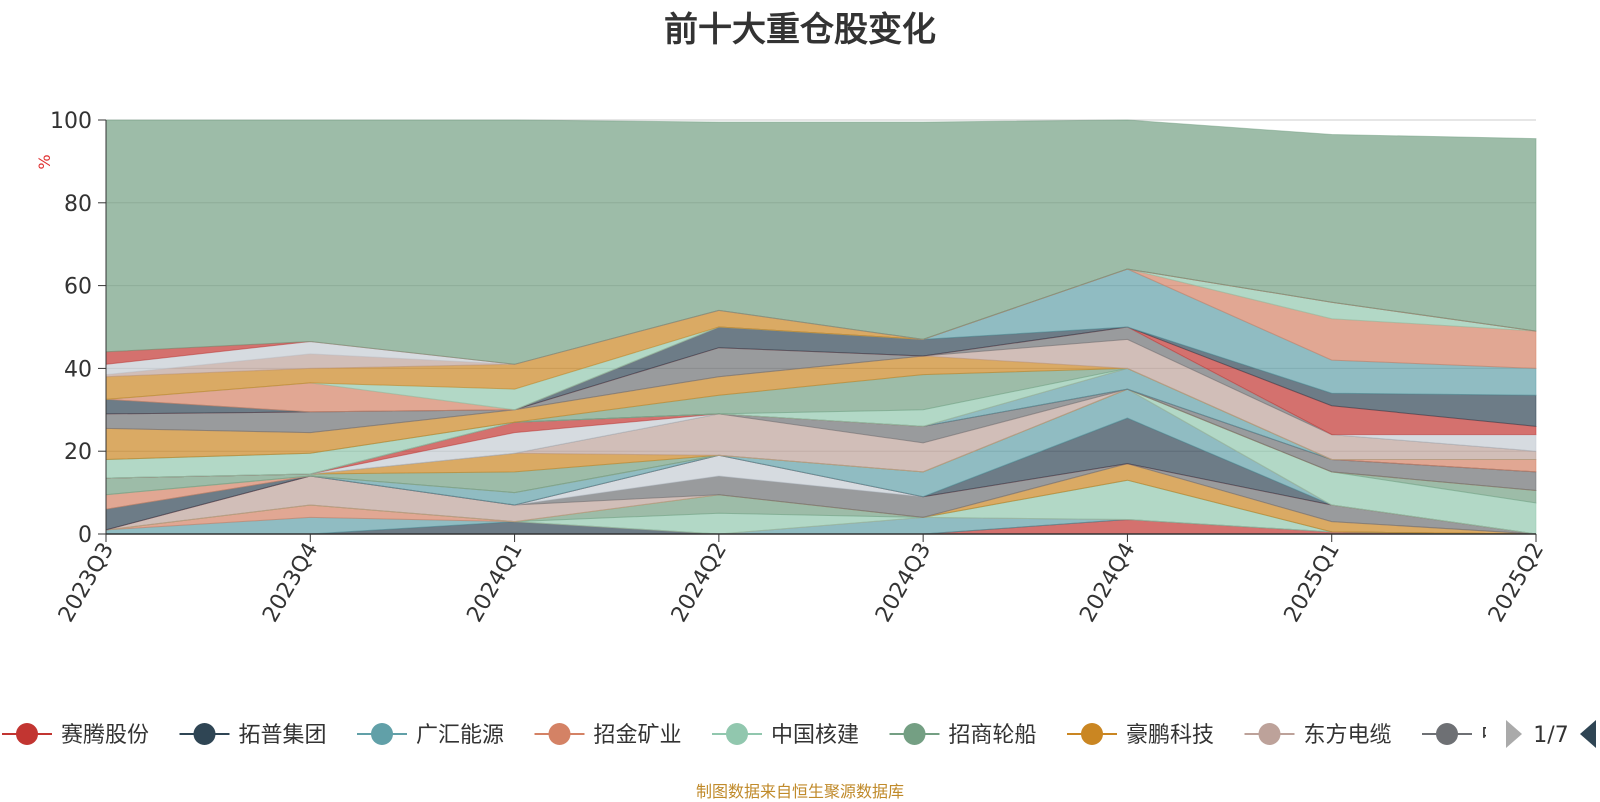  I want to click on x-tick-label: 2023Q4, so click(290, 583).